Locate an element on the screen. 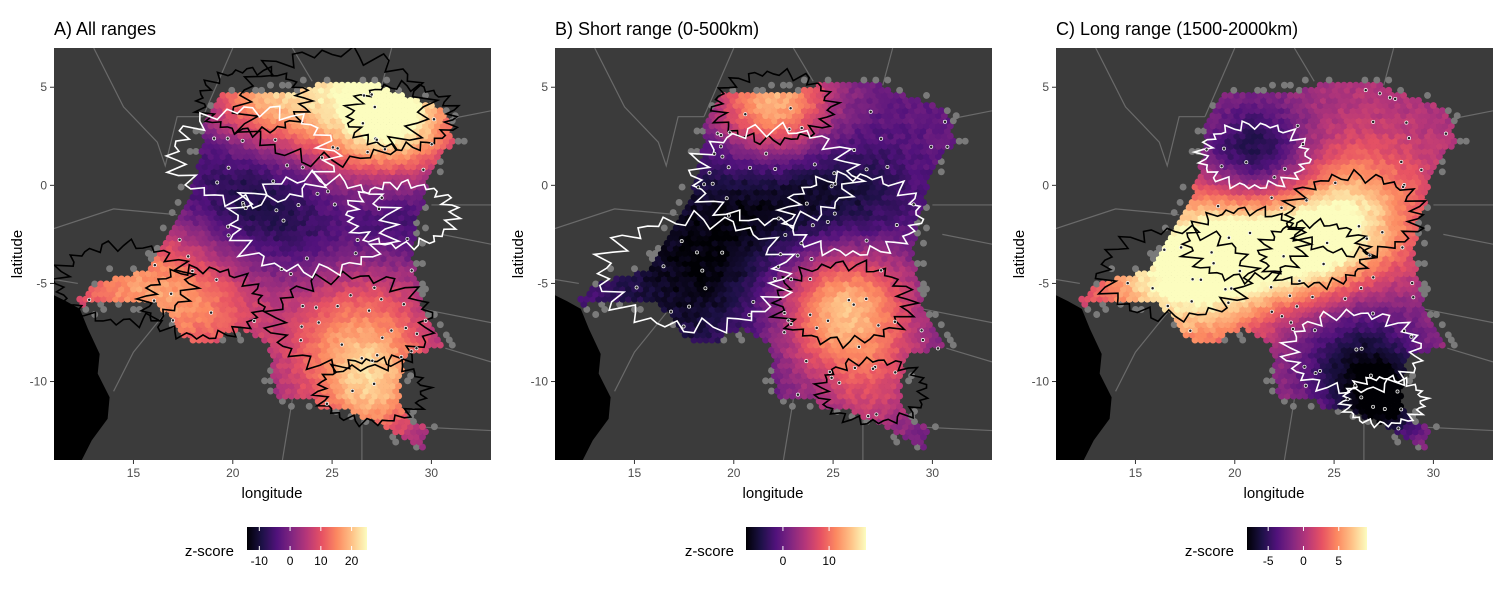  legend-tick-label: -5 is located at coordinates (1268, 561).